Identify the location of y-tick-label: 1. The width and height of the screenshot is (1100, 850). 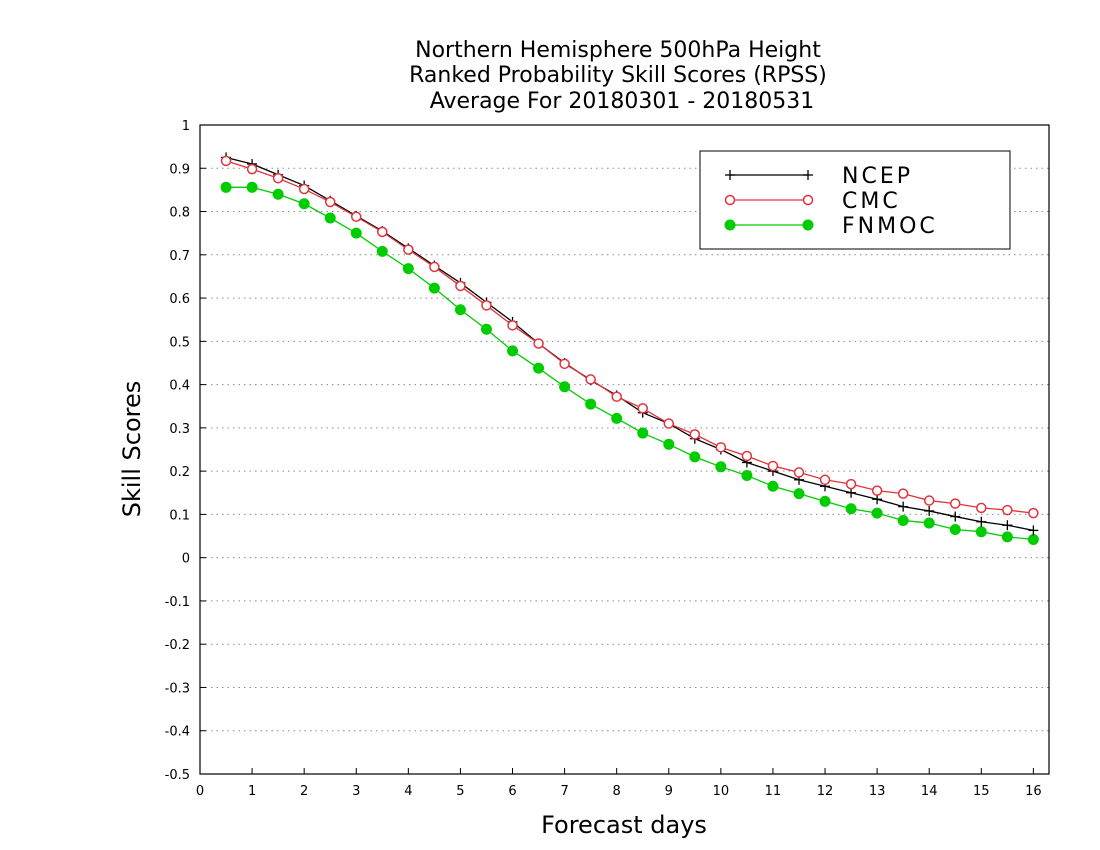
(186, 126).